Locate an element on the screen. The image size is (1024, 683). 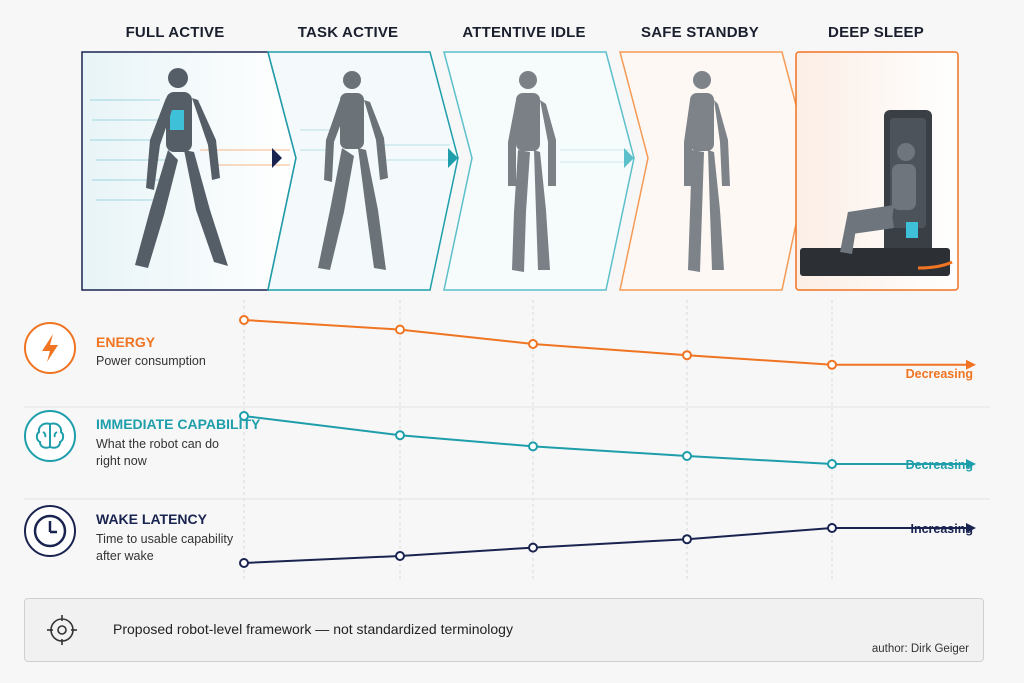
stage-panel-task-active is located at coordinates (363, 171).